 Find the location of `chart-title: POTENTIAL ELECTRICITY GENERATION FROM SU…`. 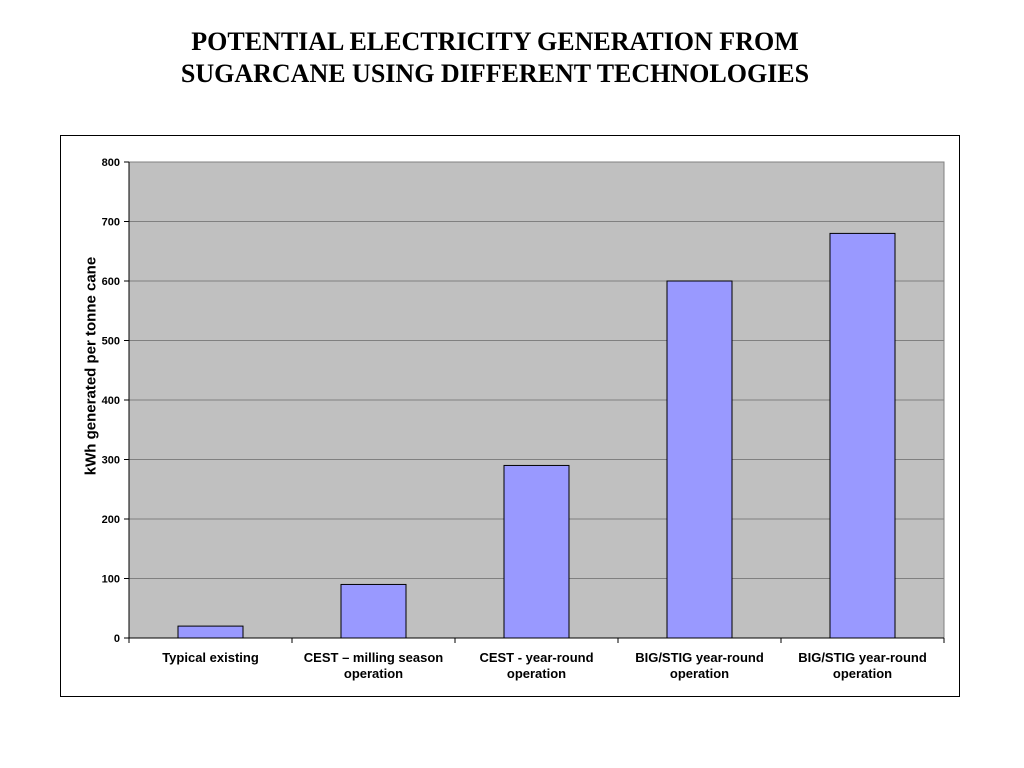

chart-title: POTENTIAL ELECTRICITY GENERATION FROM SU… is located at coordinates (495, 58).